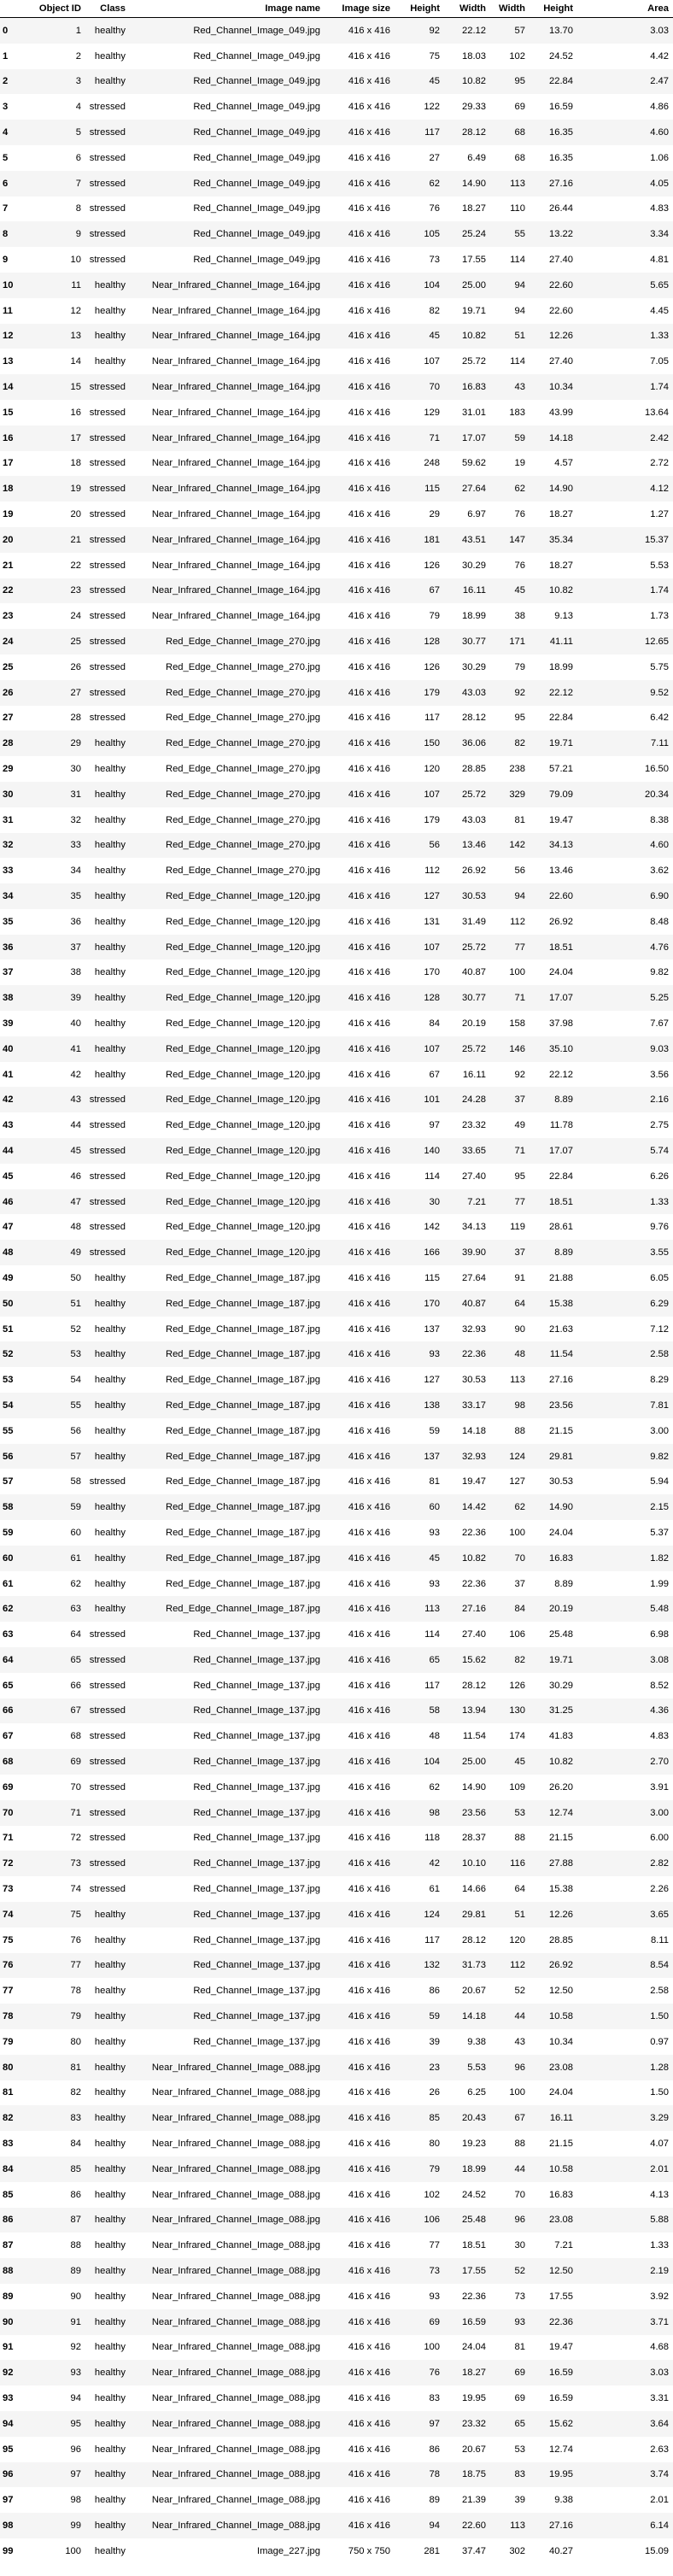  Describe the element at coordinates (561, 1227) in the screenshot. I see `table-cell: 28.61` at that location.